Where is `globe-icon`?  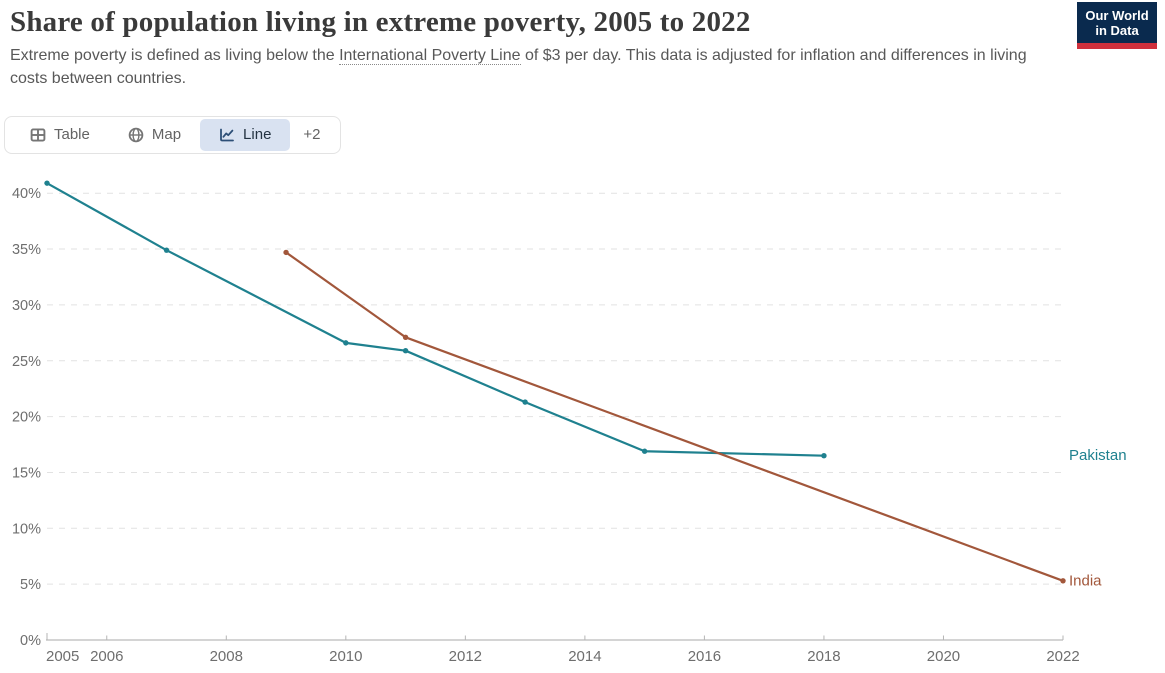
globe-icon is located at coordinates (136, 135).